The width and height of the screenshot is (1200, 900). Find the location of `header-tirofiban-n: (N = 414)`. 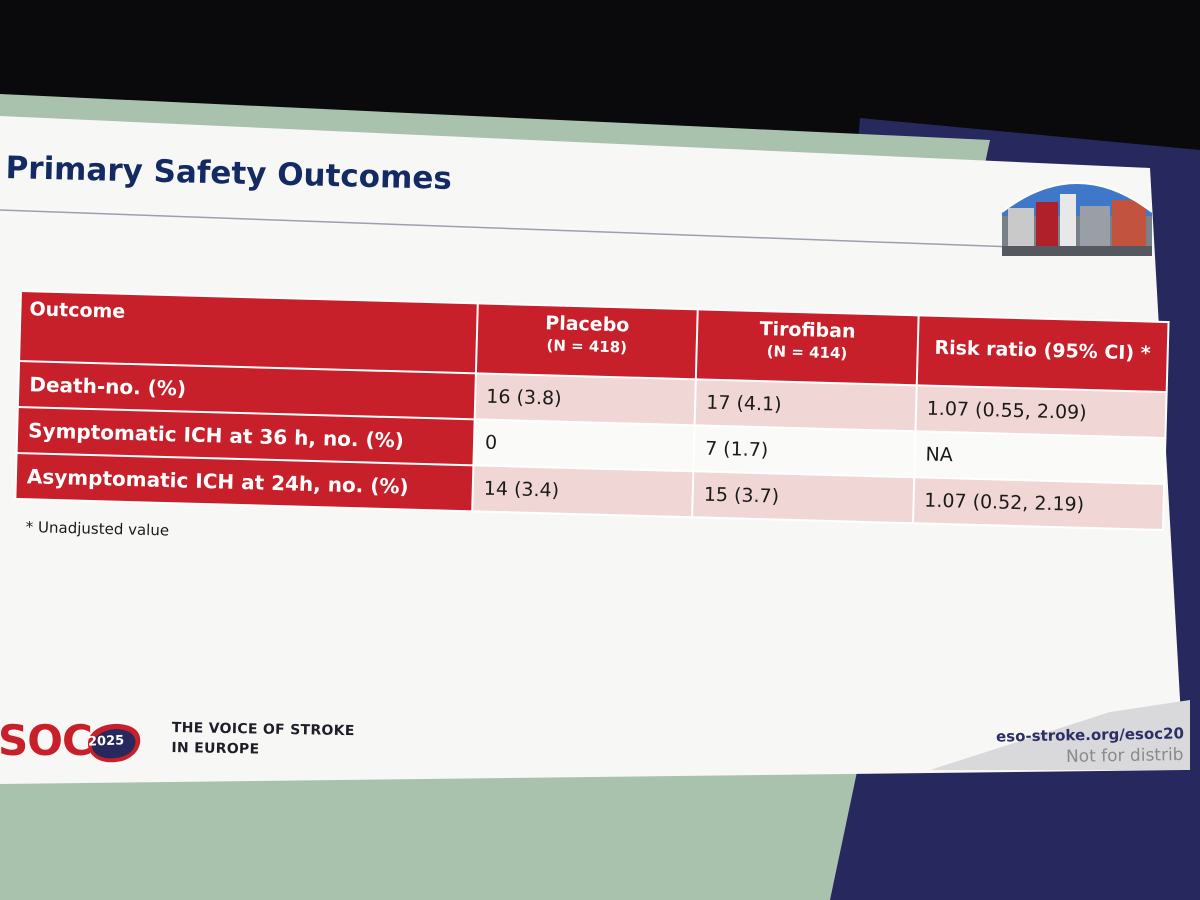

header-tirofiban-n: (N = 414) is located at coordinates (807, 352).